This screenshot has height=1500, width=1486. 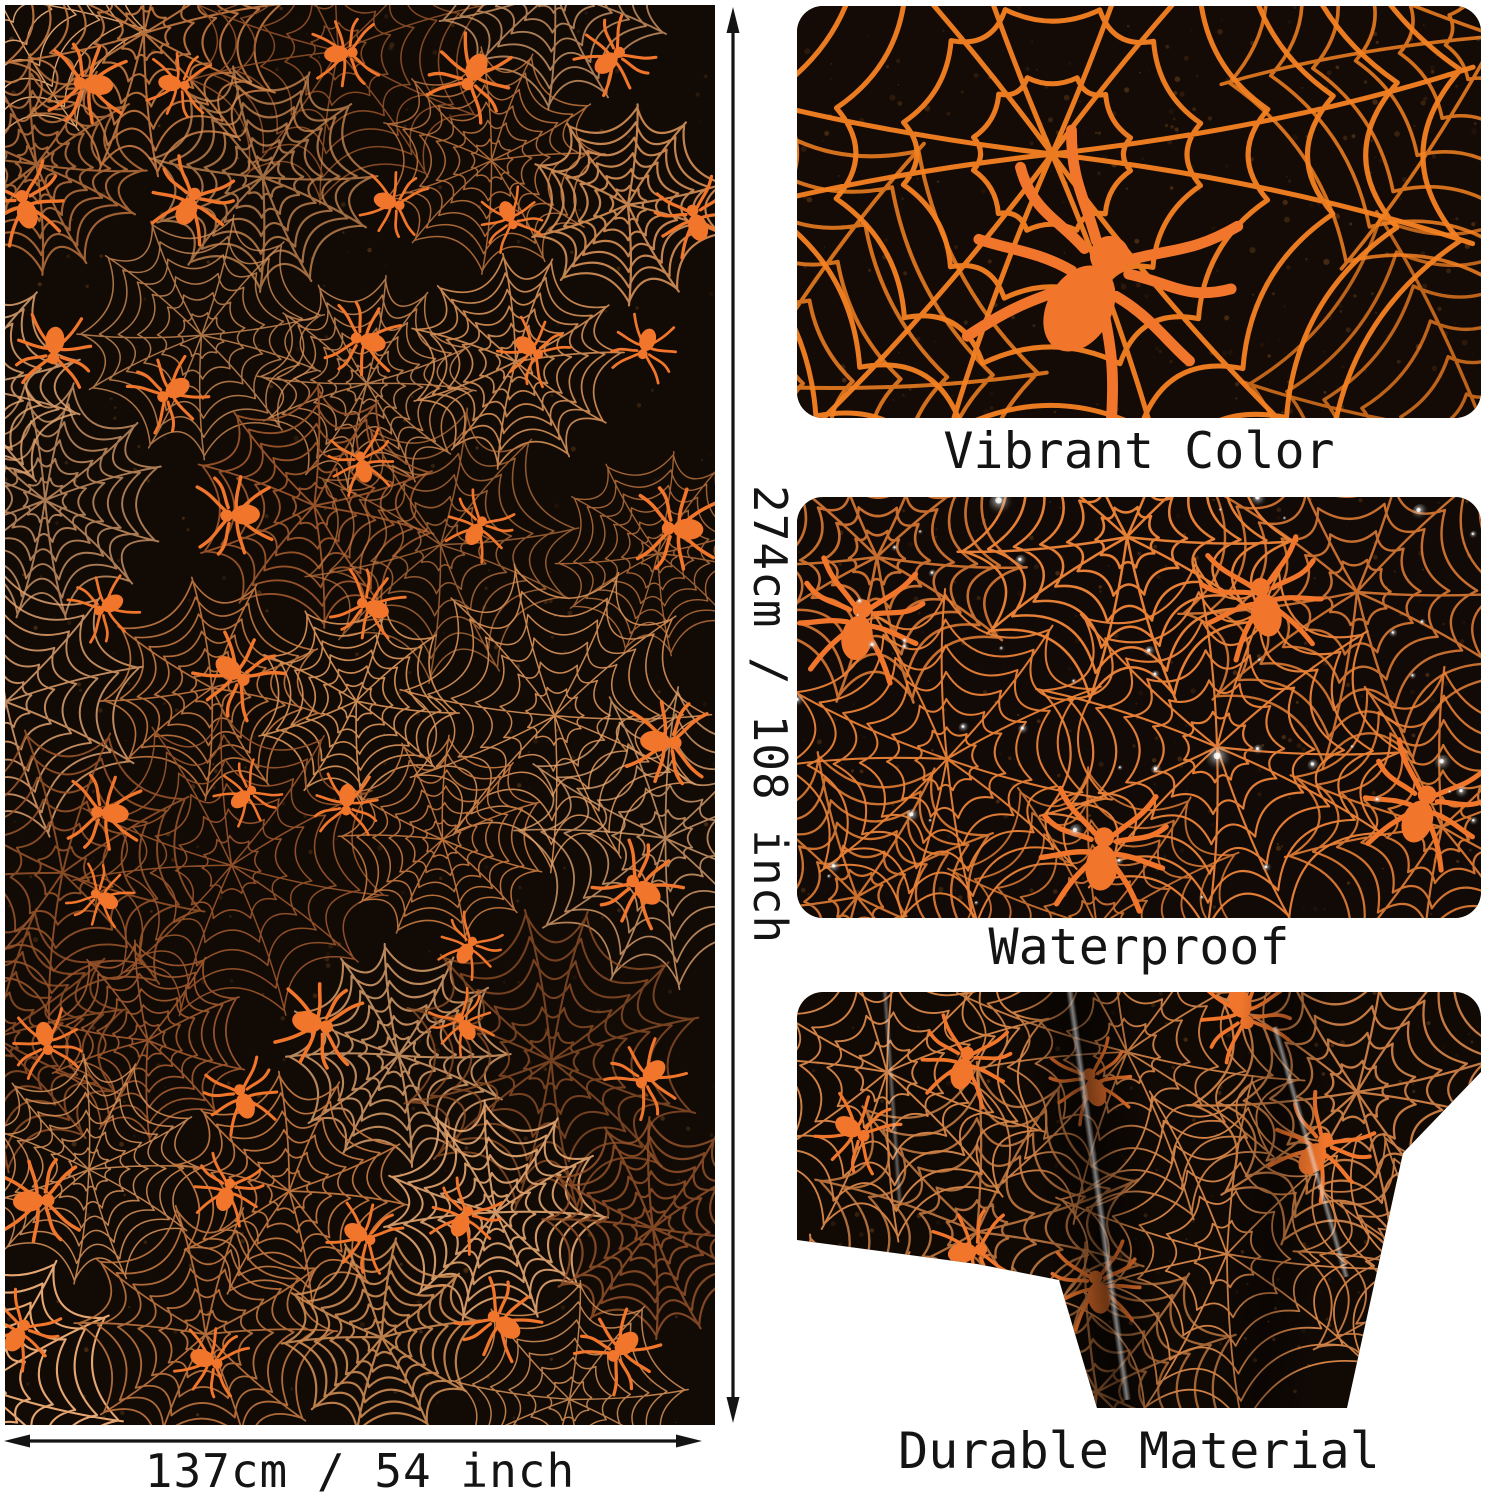 What do you see at coordinates (1139, 1451) in the screenshot?
I see `feature-caption-durable-material: Durable Material` at bounding box center [1139, 1451].